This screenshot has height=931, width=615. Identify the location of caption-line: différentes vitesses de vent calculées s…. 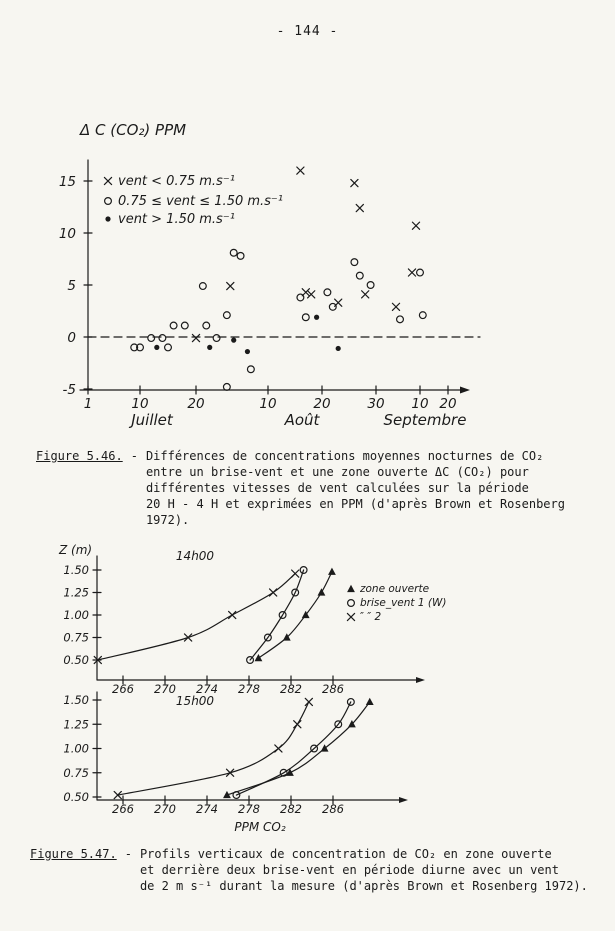
(337, 488).